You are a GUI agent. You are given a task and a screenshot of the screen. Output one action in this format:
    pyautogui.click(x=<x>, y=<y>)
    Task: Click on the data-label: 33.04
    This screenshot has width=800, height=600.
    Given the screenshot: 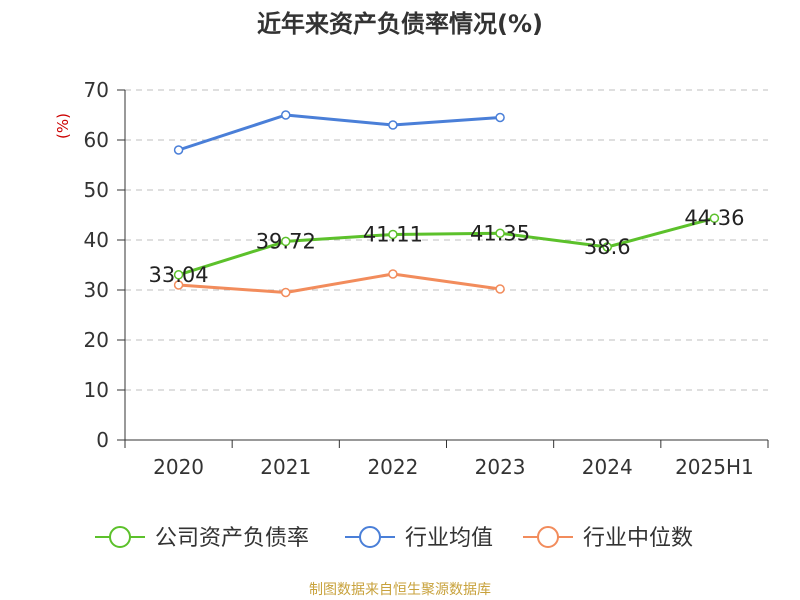 What is the action you would take?
    pyautogui.click(x=179, y=275)
    